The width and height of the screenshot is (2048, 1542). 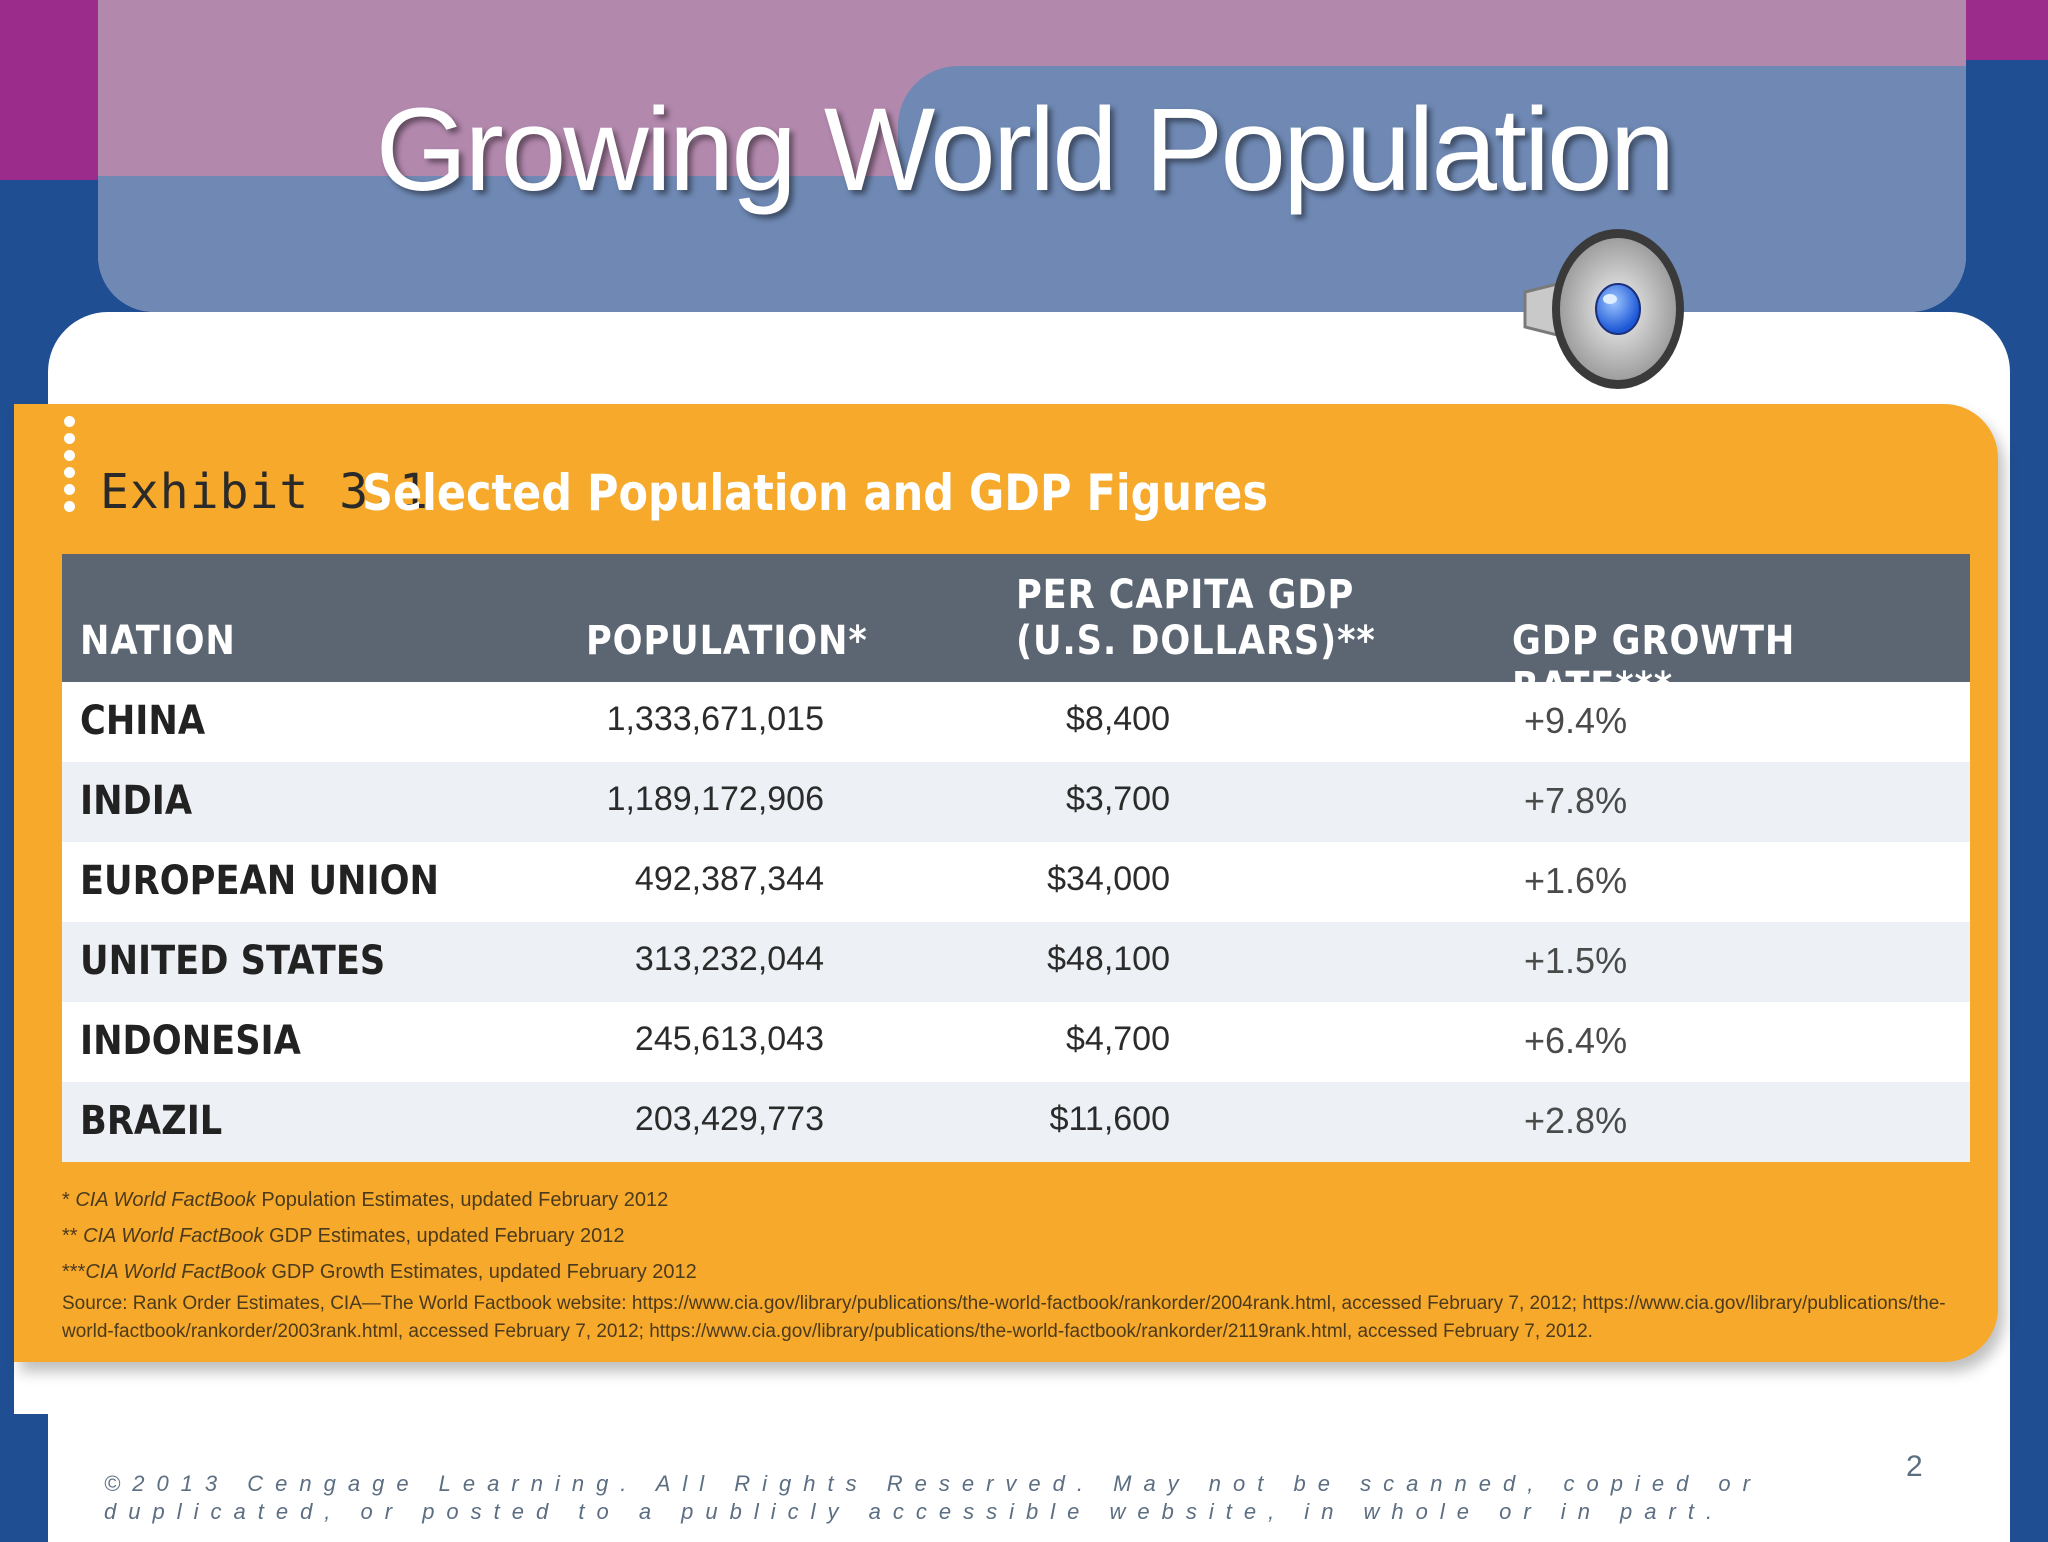 What do you see at coordinates (190, 1041) in the screenshot?
I see `nation-cell: INDONESIA` at bounding box center [190, 1041].